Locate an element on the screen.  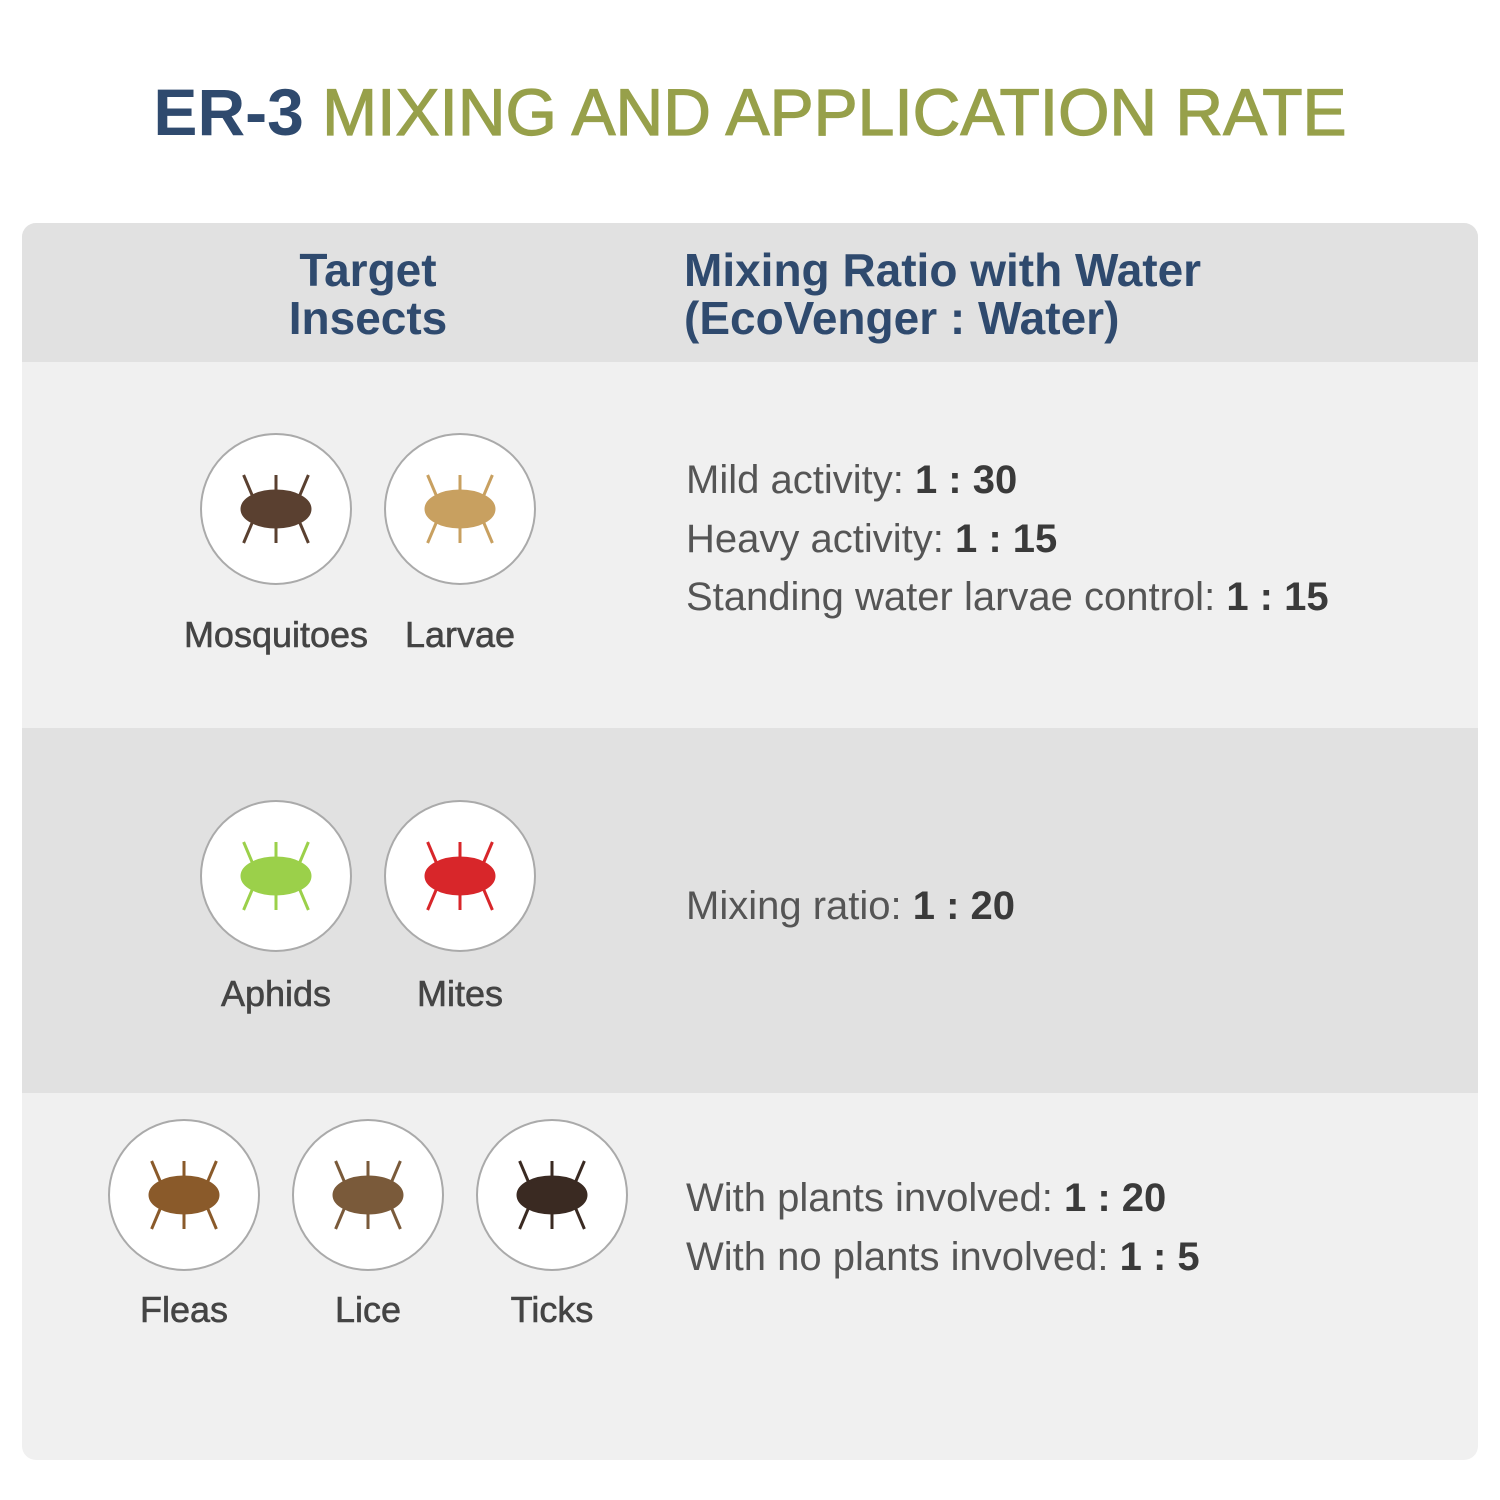
ratio-line: With plants involved: 1 : 20 is located at coordinates (926, 1198).